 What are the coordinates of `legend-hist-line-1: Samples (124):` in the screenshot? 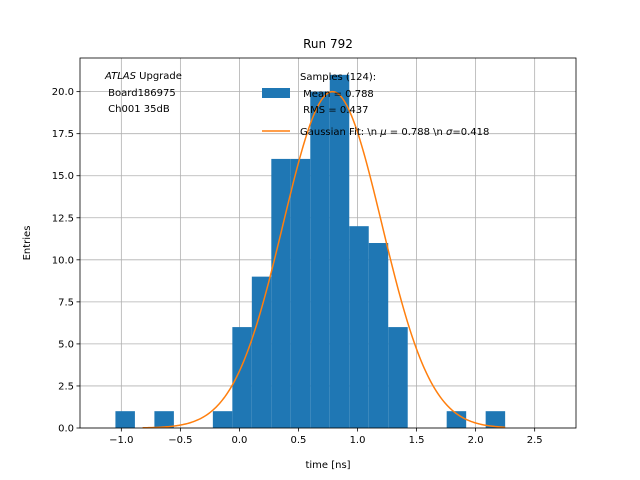 It's located at (338, 77).